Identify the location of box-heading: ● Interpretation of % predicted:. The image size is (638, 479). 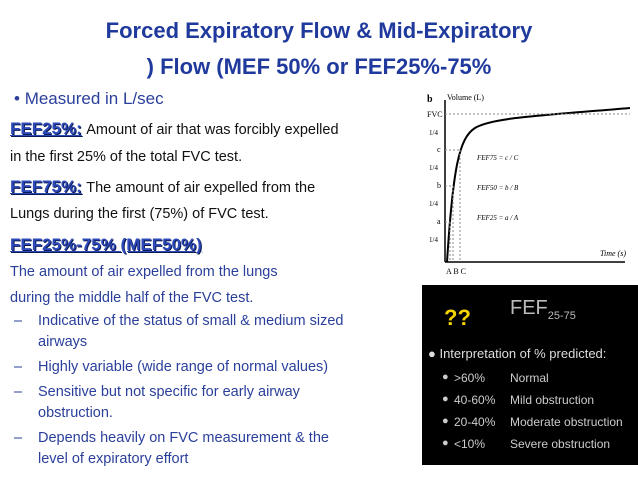
(517, 353).